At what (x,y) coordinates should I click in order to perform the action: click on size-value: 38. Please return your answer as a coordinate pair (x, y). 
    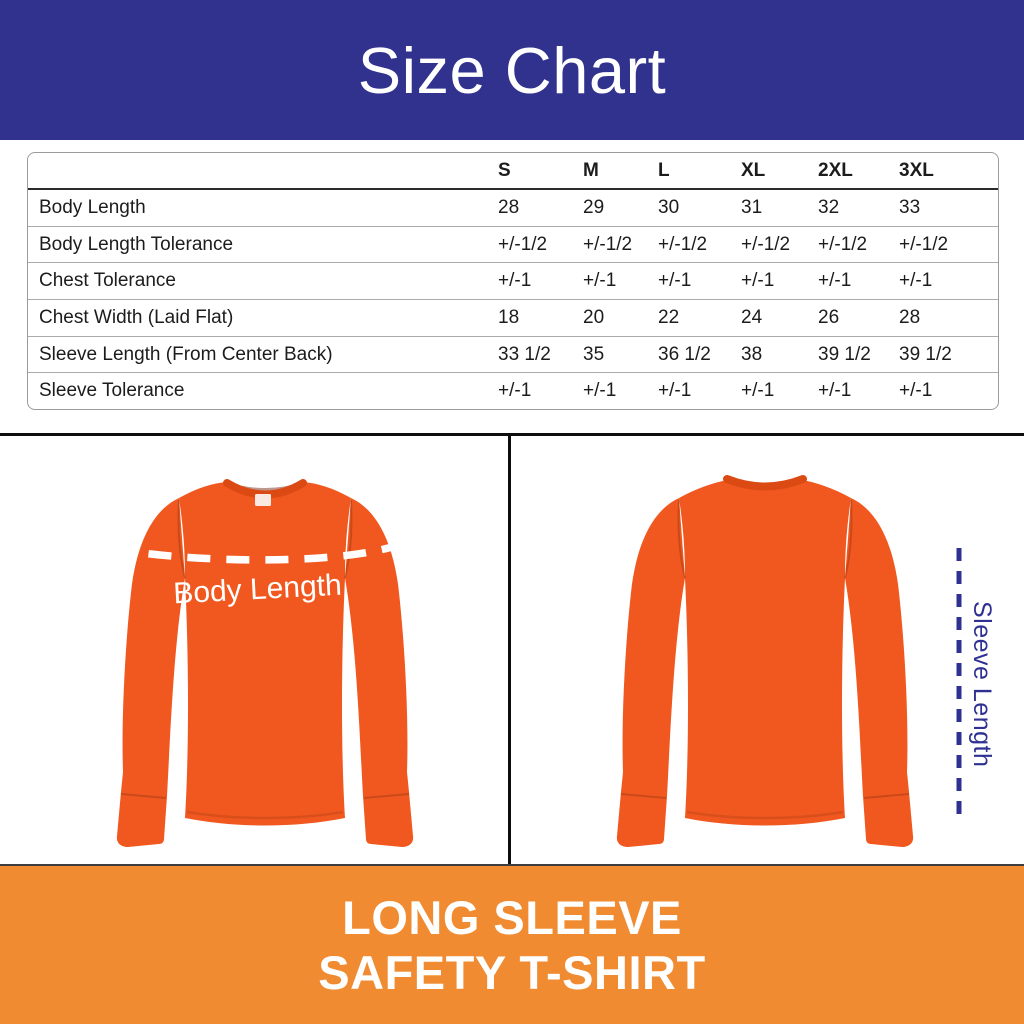
    Looking at the image, I should click on (752, 354).